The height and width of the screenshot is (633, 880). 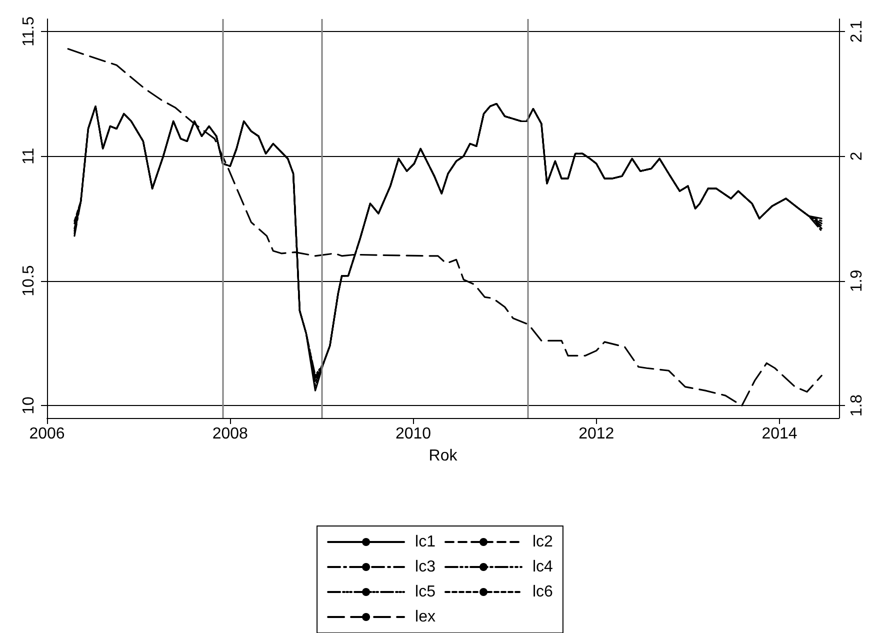 I want to click on x-tick-label: 2010, so click(x=413, y=434).